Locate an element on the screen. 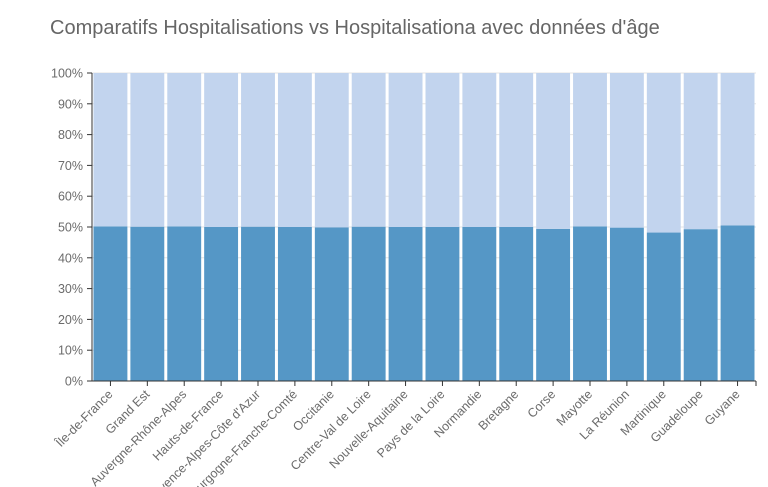 This screenshot has width=768, height=487. y-tick-labels: 0% 10% 20% 30% 40% 50% 60% 70% 80% 90% 100% is located at coordinates (67, 228).